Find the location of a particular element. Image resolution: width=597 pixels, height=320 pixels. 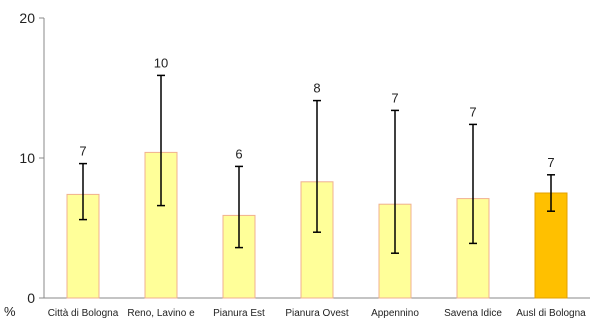

data-label: 10 is located at coordinates (161, 62).